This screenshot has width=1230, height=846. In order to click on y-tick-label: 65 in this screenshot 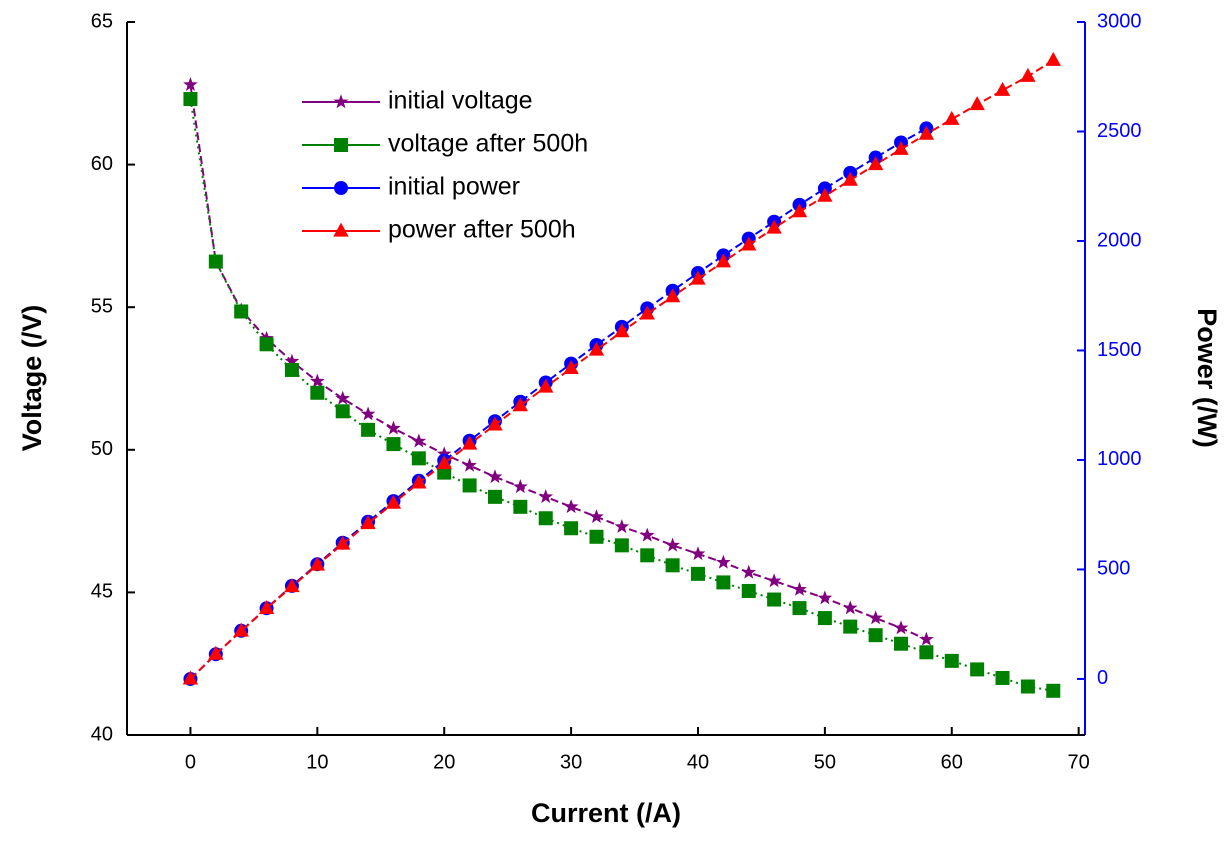, I will do `click(102, 21)`.